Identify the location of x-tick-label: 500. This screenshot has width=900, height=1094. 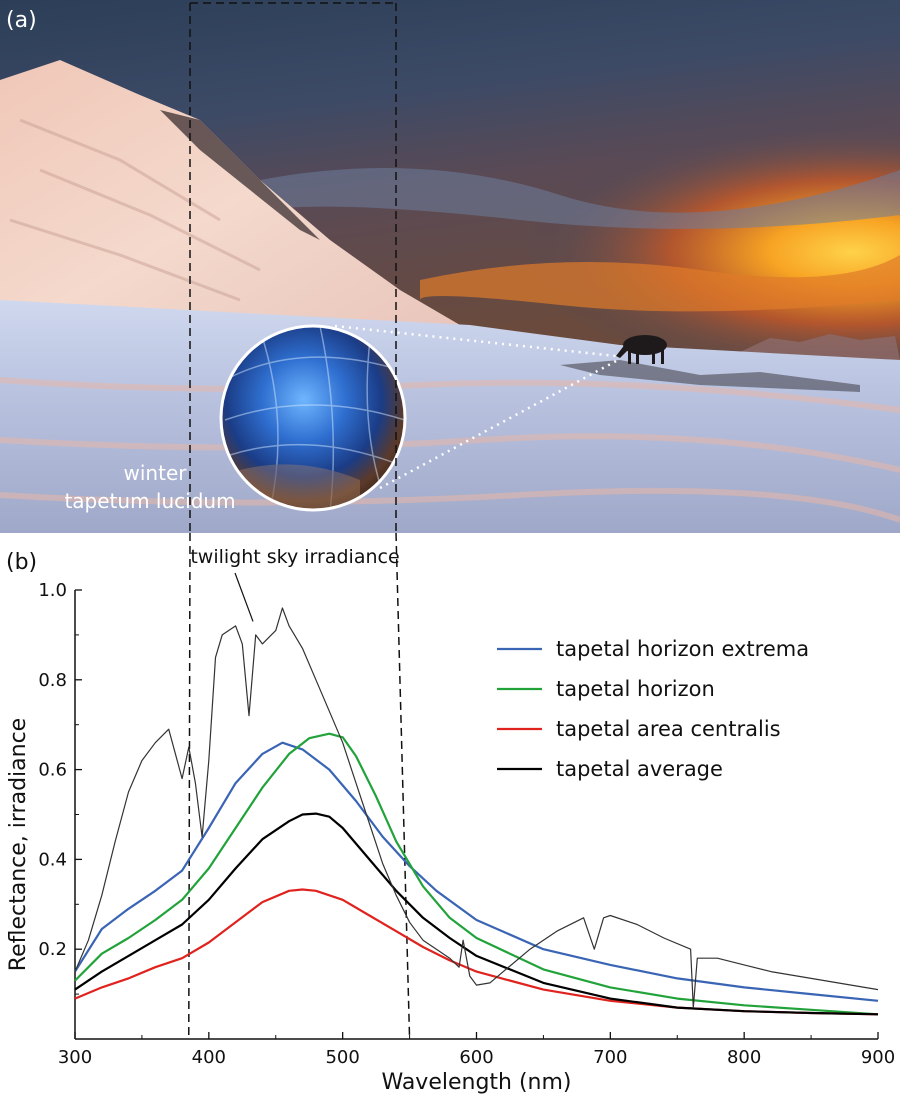
(342, 1057).